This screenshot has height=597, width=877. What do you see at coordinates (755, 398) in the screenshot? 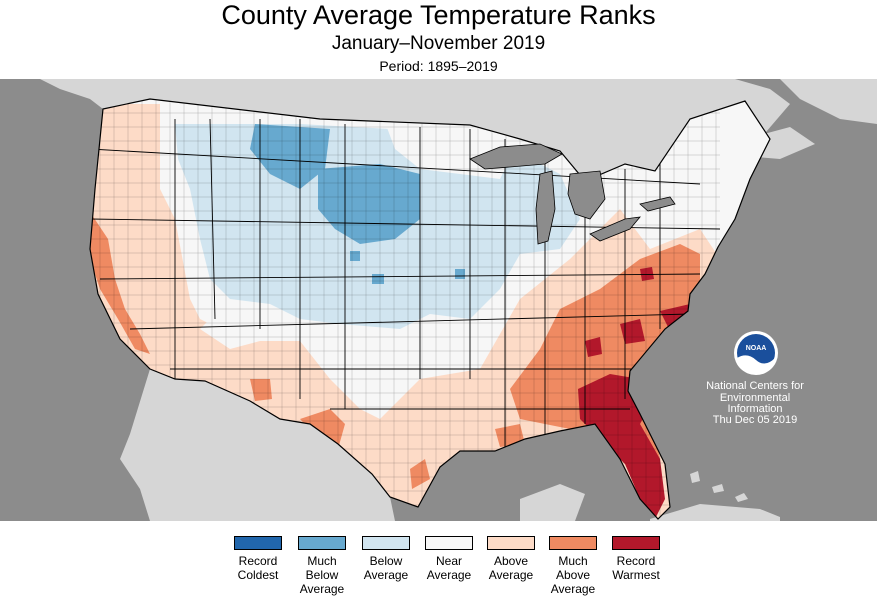
I see `credit-line-2: Environmental` at bounding box center [755, 398].